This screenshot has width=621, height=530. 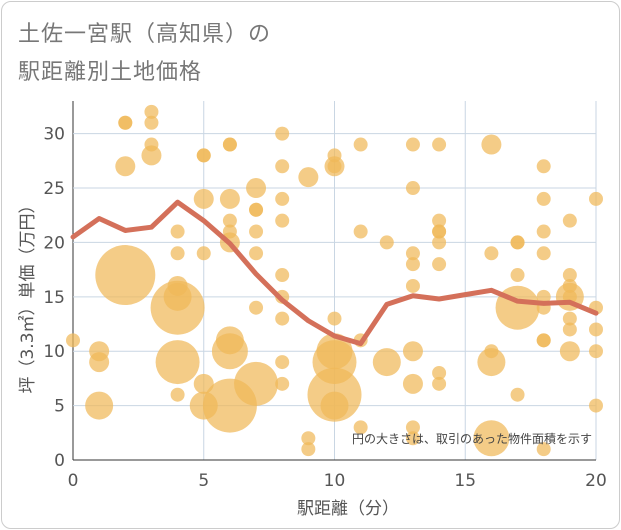 I want to click on x-tick-label: 10, so click(x=335, y=481).